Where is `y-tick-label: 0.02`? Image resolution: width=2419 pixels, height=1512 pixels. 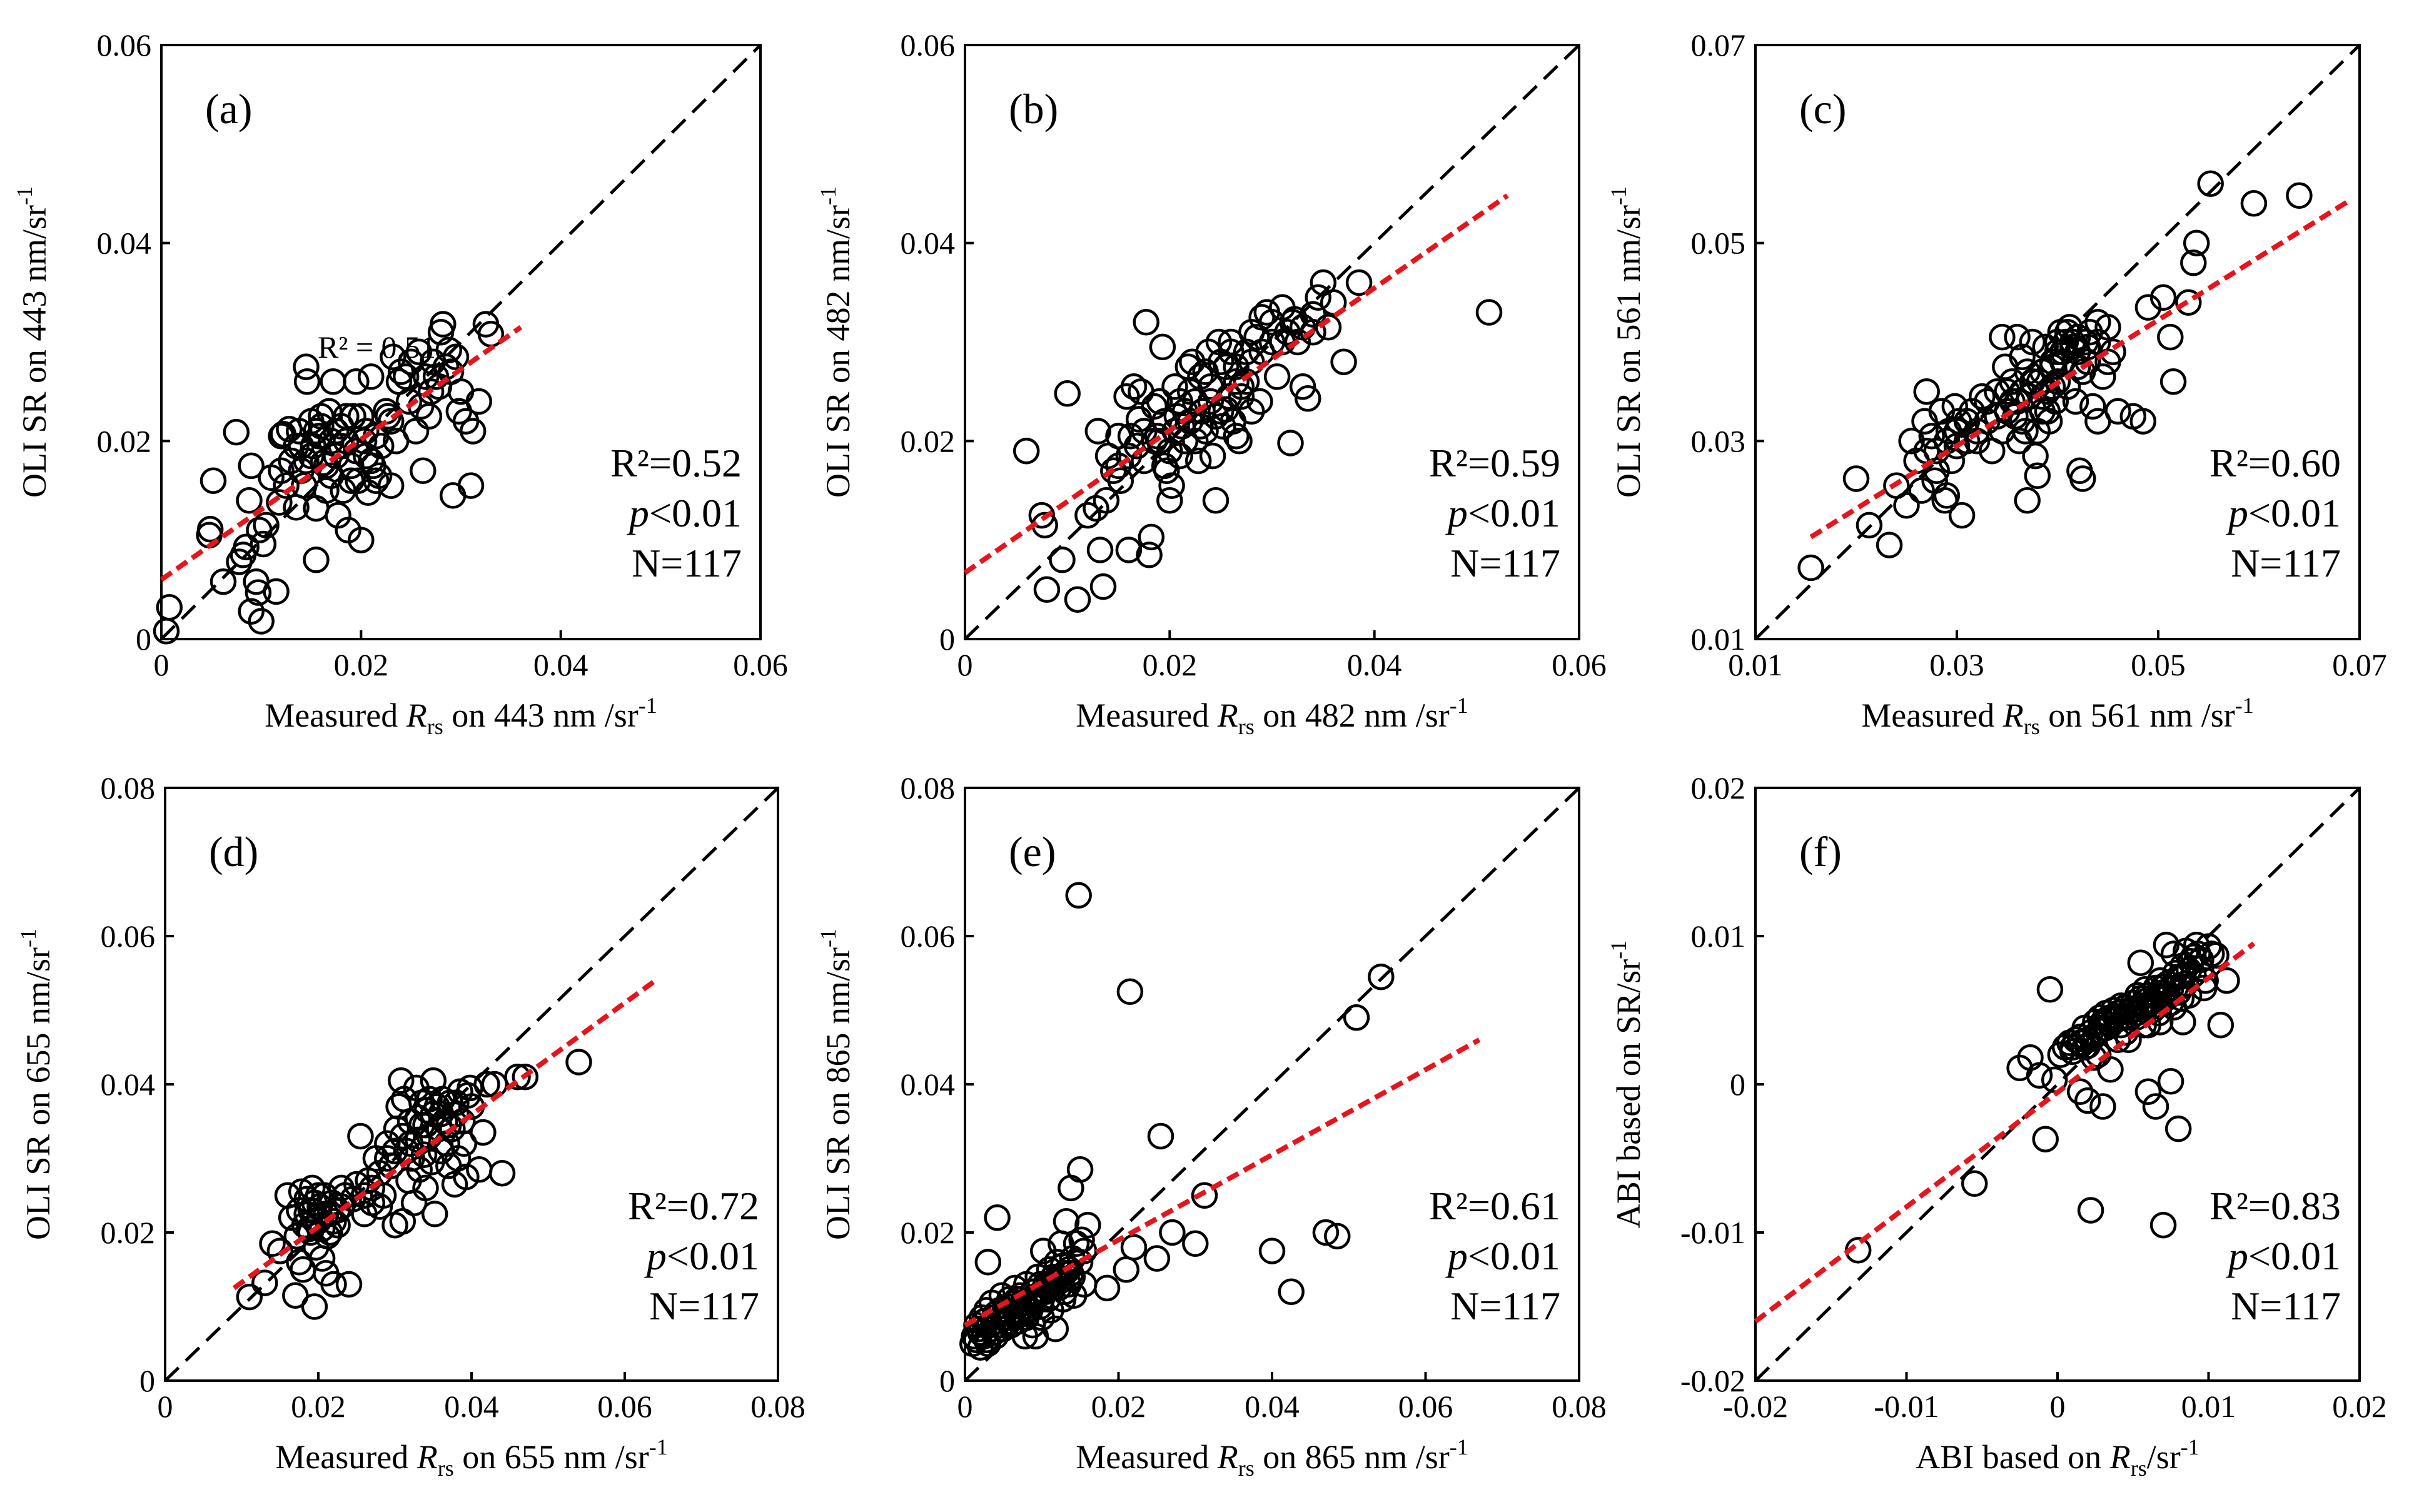 y-tick-label: 0.02 is located at coordinates (928, 1233).